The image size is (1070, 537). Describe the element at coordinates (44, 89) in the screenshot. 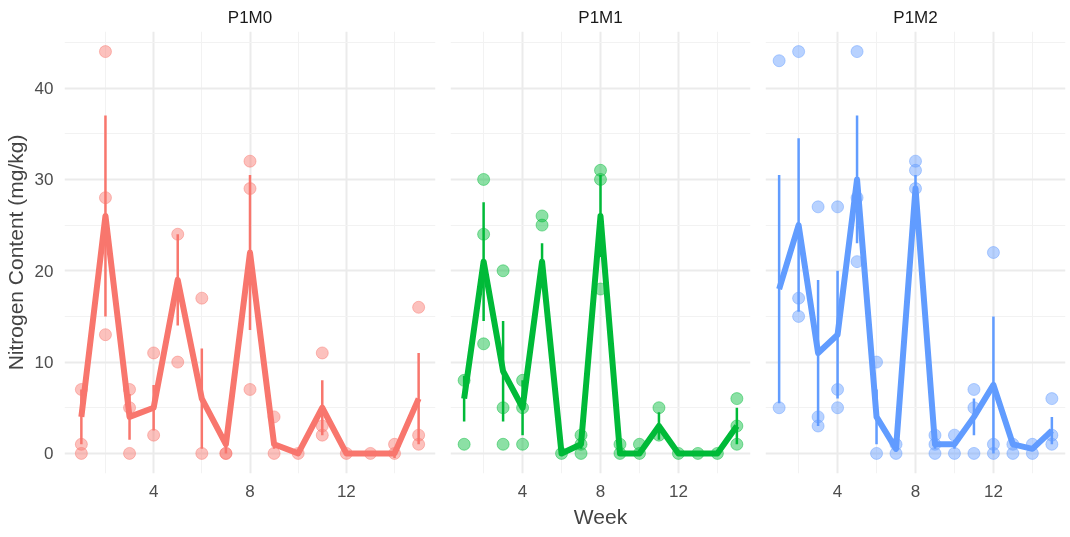

I see `y-tick-label: 40` at that location.